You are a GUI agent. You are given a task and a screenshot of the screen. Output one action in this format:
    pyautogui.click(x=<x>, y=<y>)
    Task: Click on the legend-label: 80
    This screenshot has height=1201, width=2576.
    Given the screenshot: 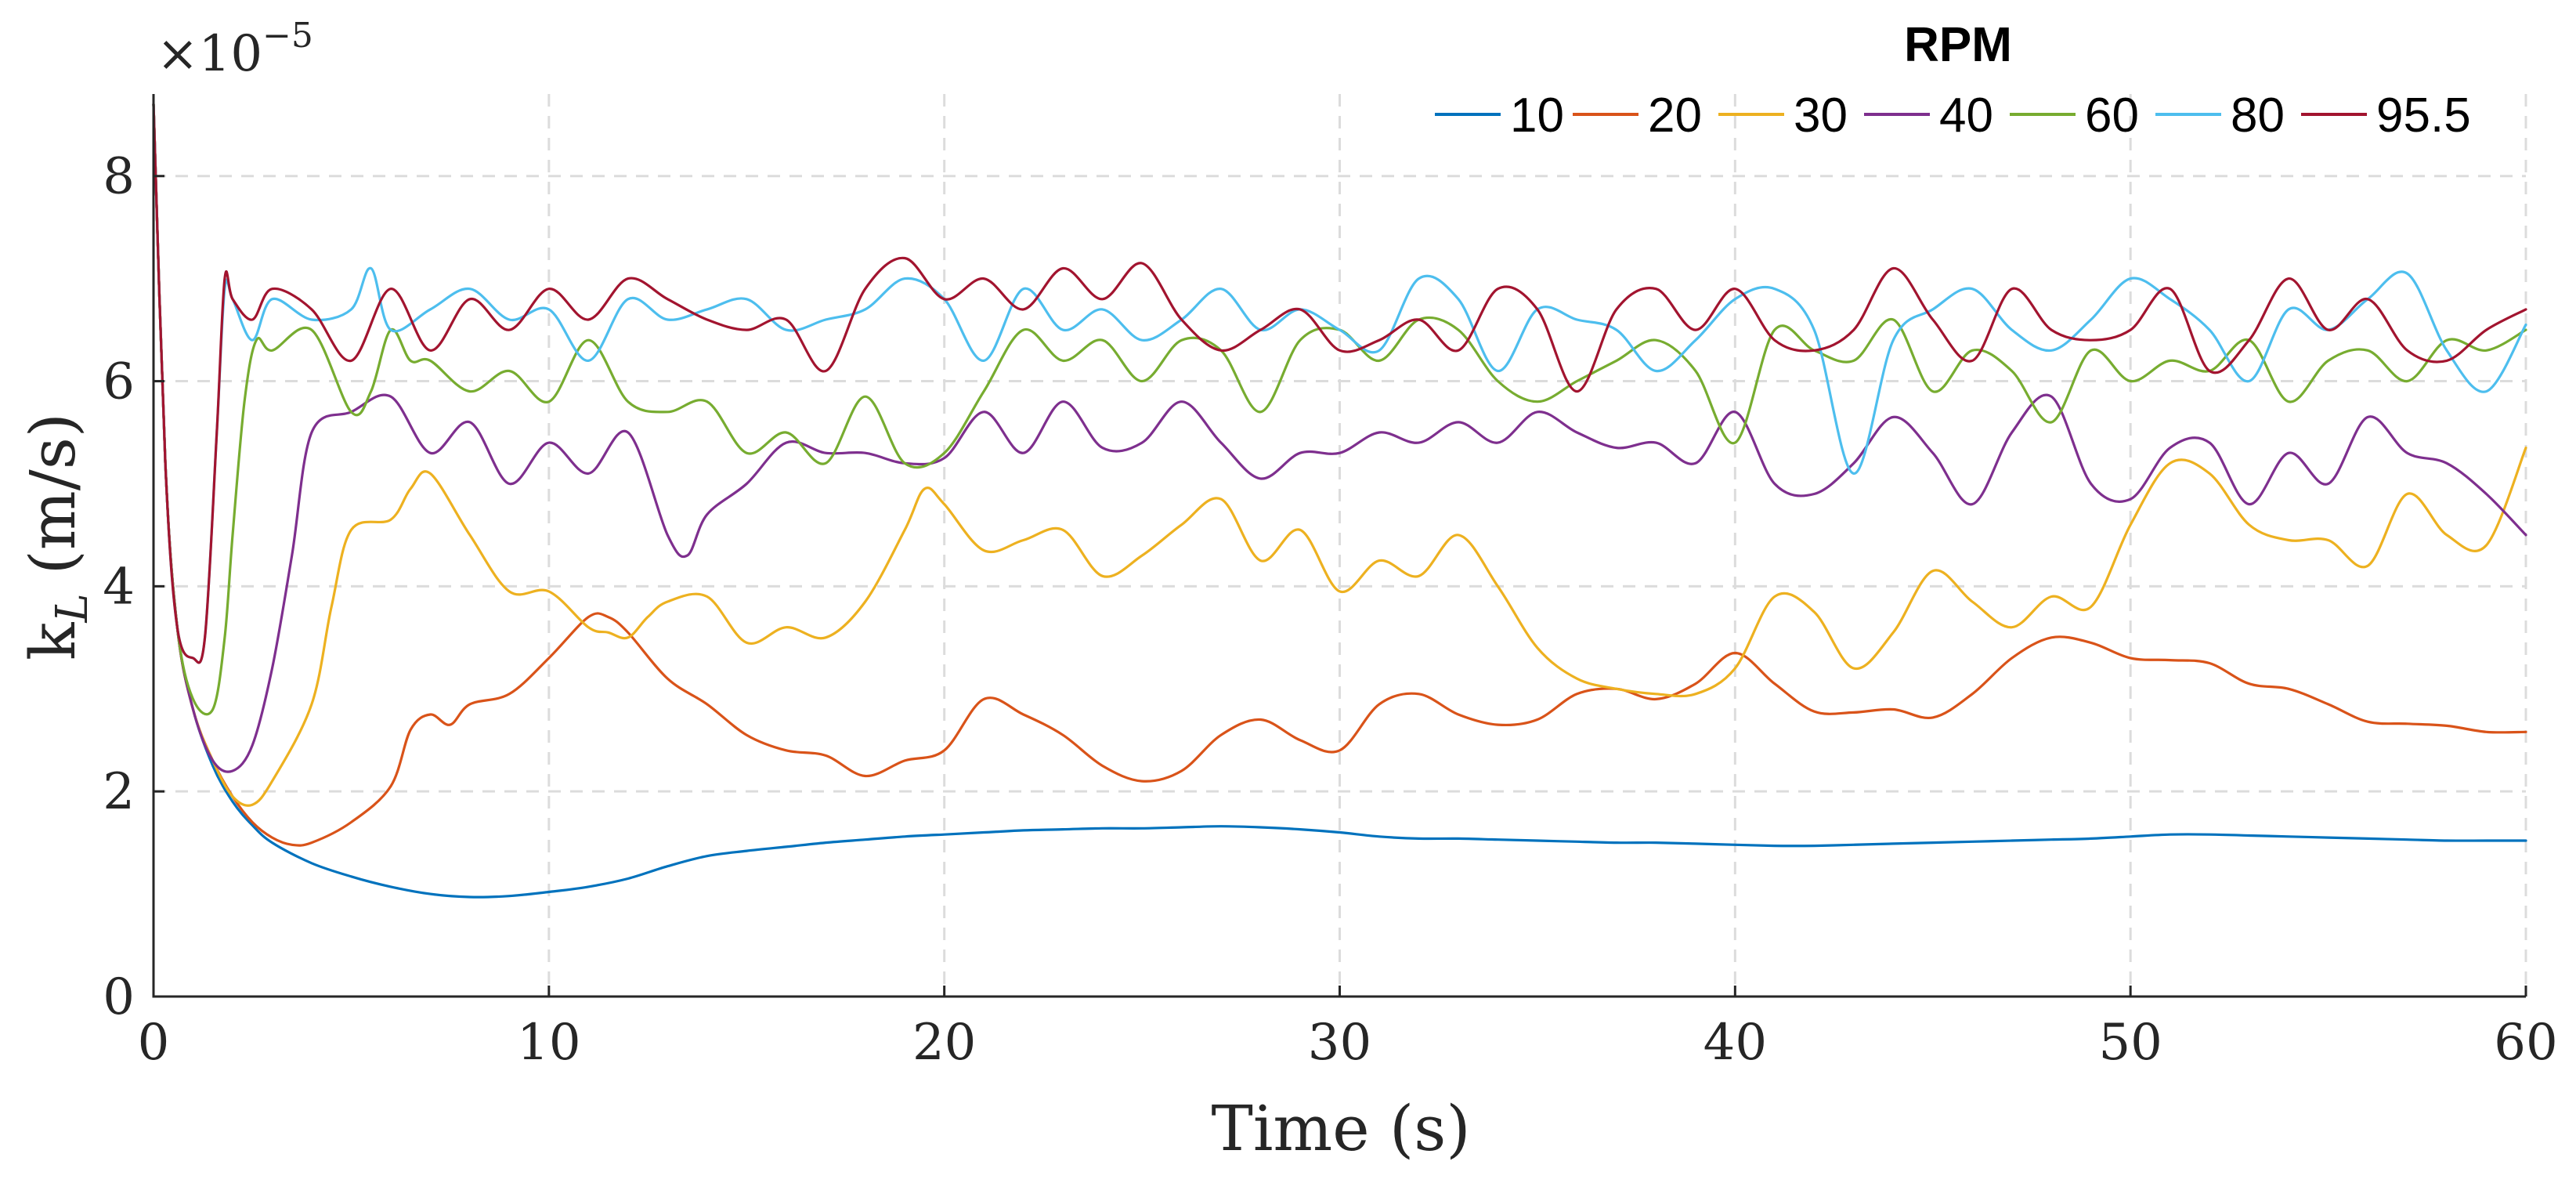 What is the action you would take?
    pyautogui.click(x=2258, y=116)
    